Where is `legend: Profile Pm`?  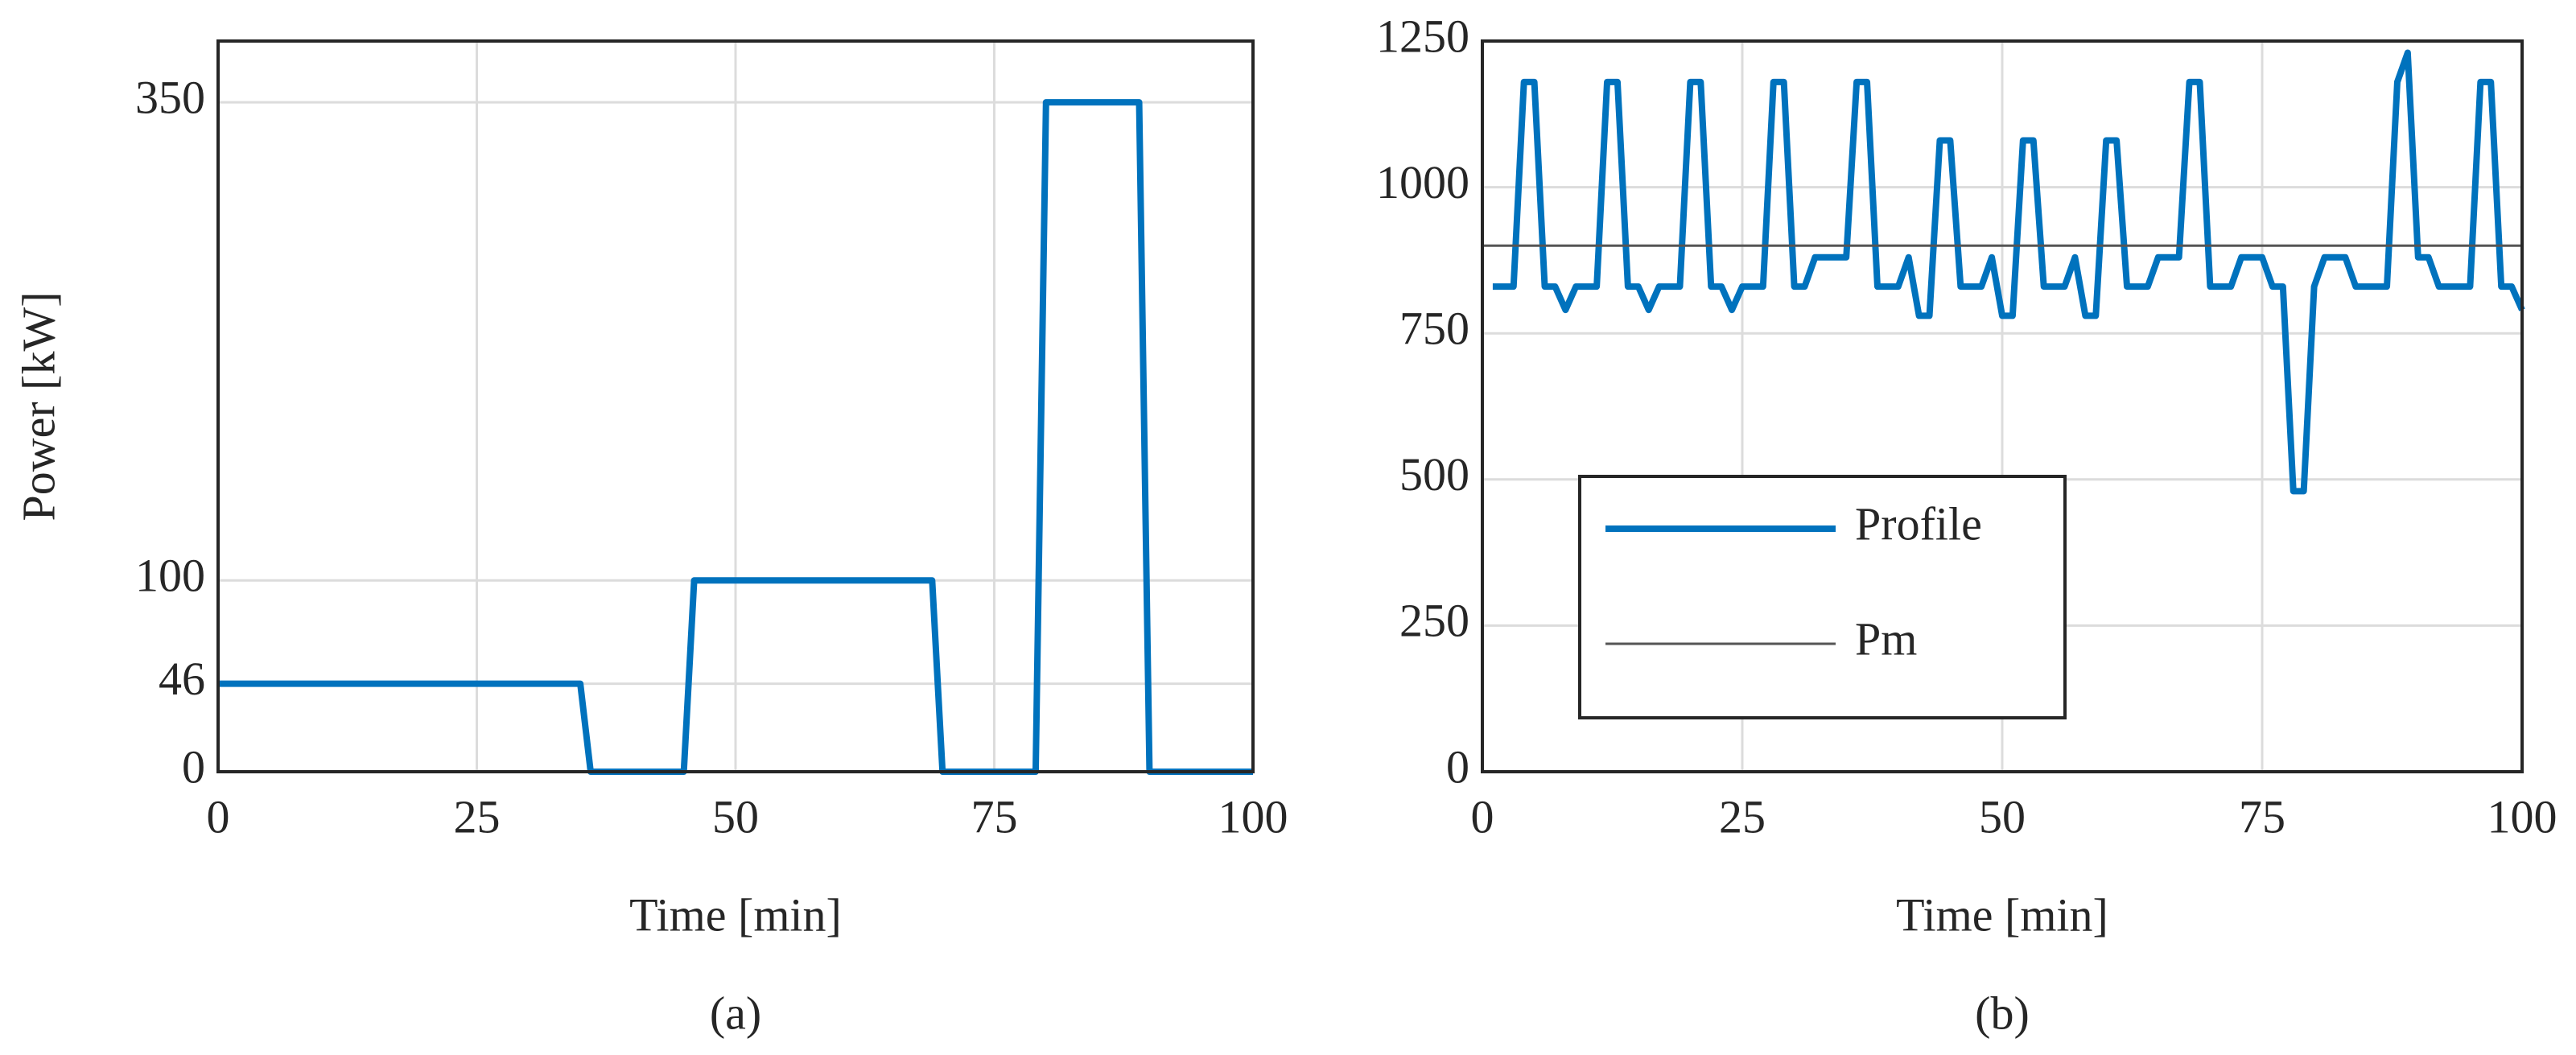 legend: Profile Pm is located at coordinates (1822, 597).